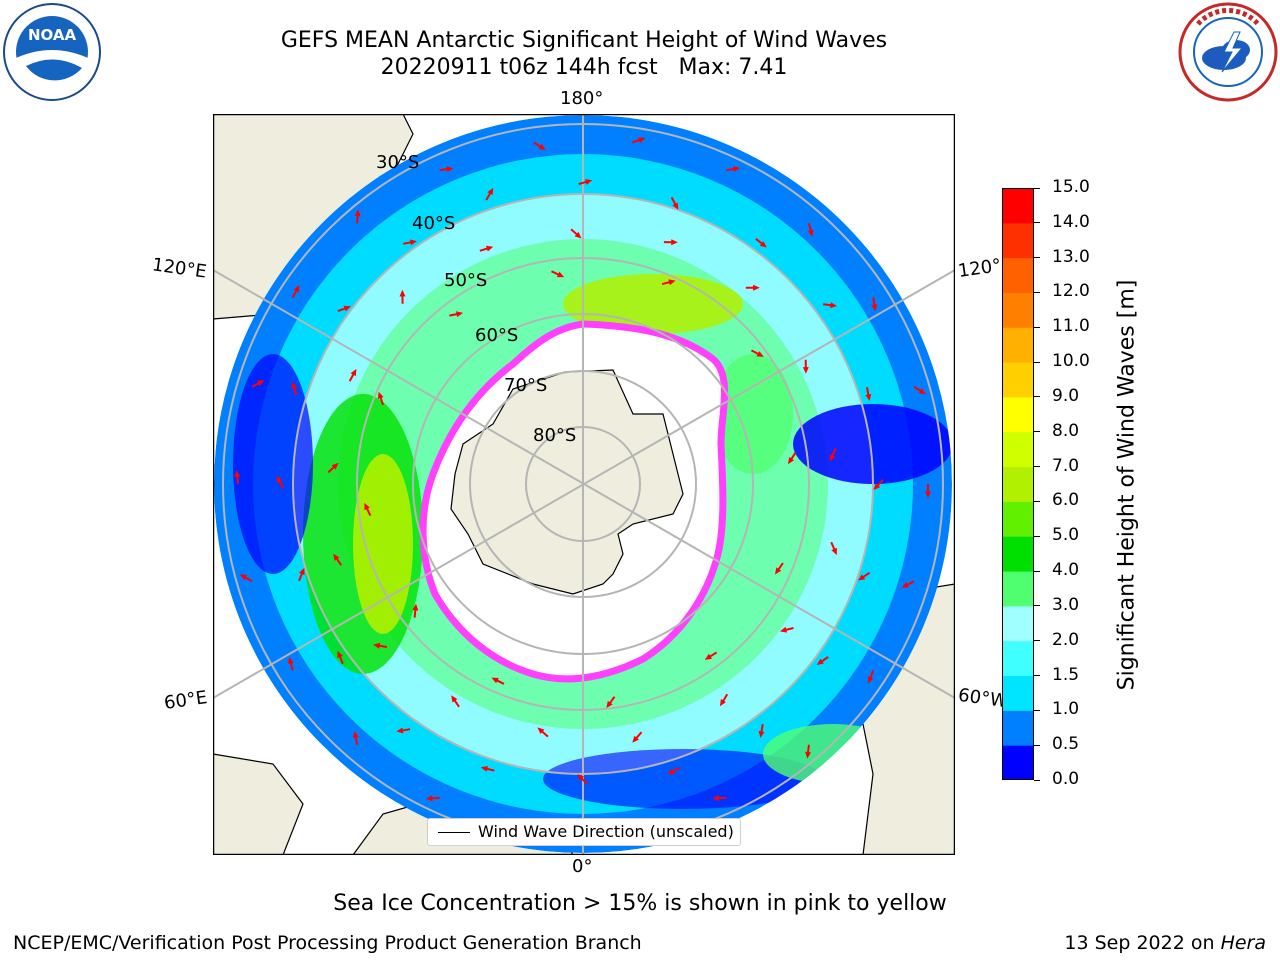 This screenshot has width=1280, height=960. I want to click on lon-label-120e: 120°E, so click(179, 268).